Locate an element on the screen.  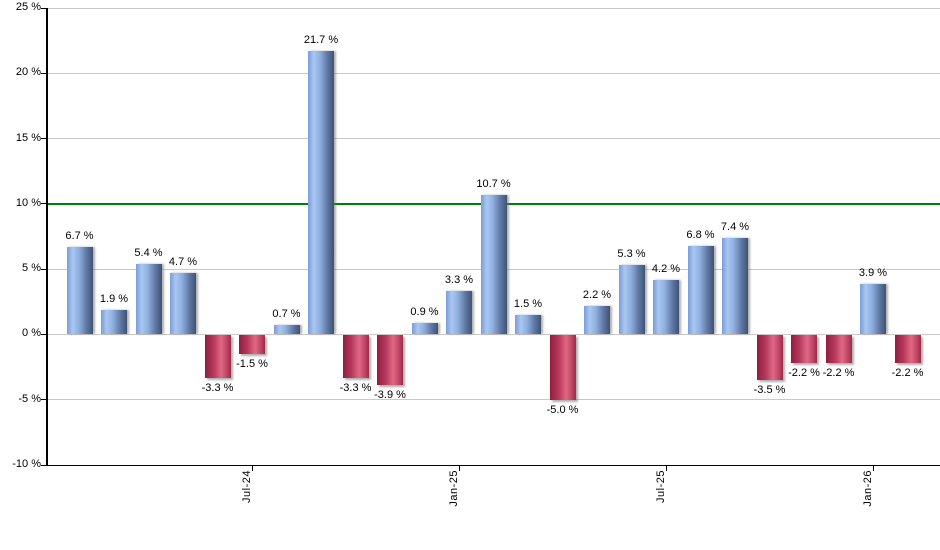
x-axis-line is located at coordinates (493, 465).